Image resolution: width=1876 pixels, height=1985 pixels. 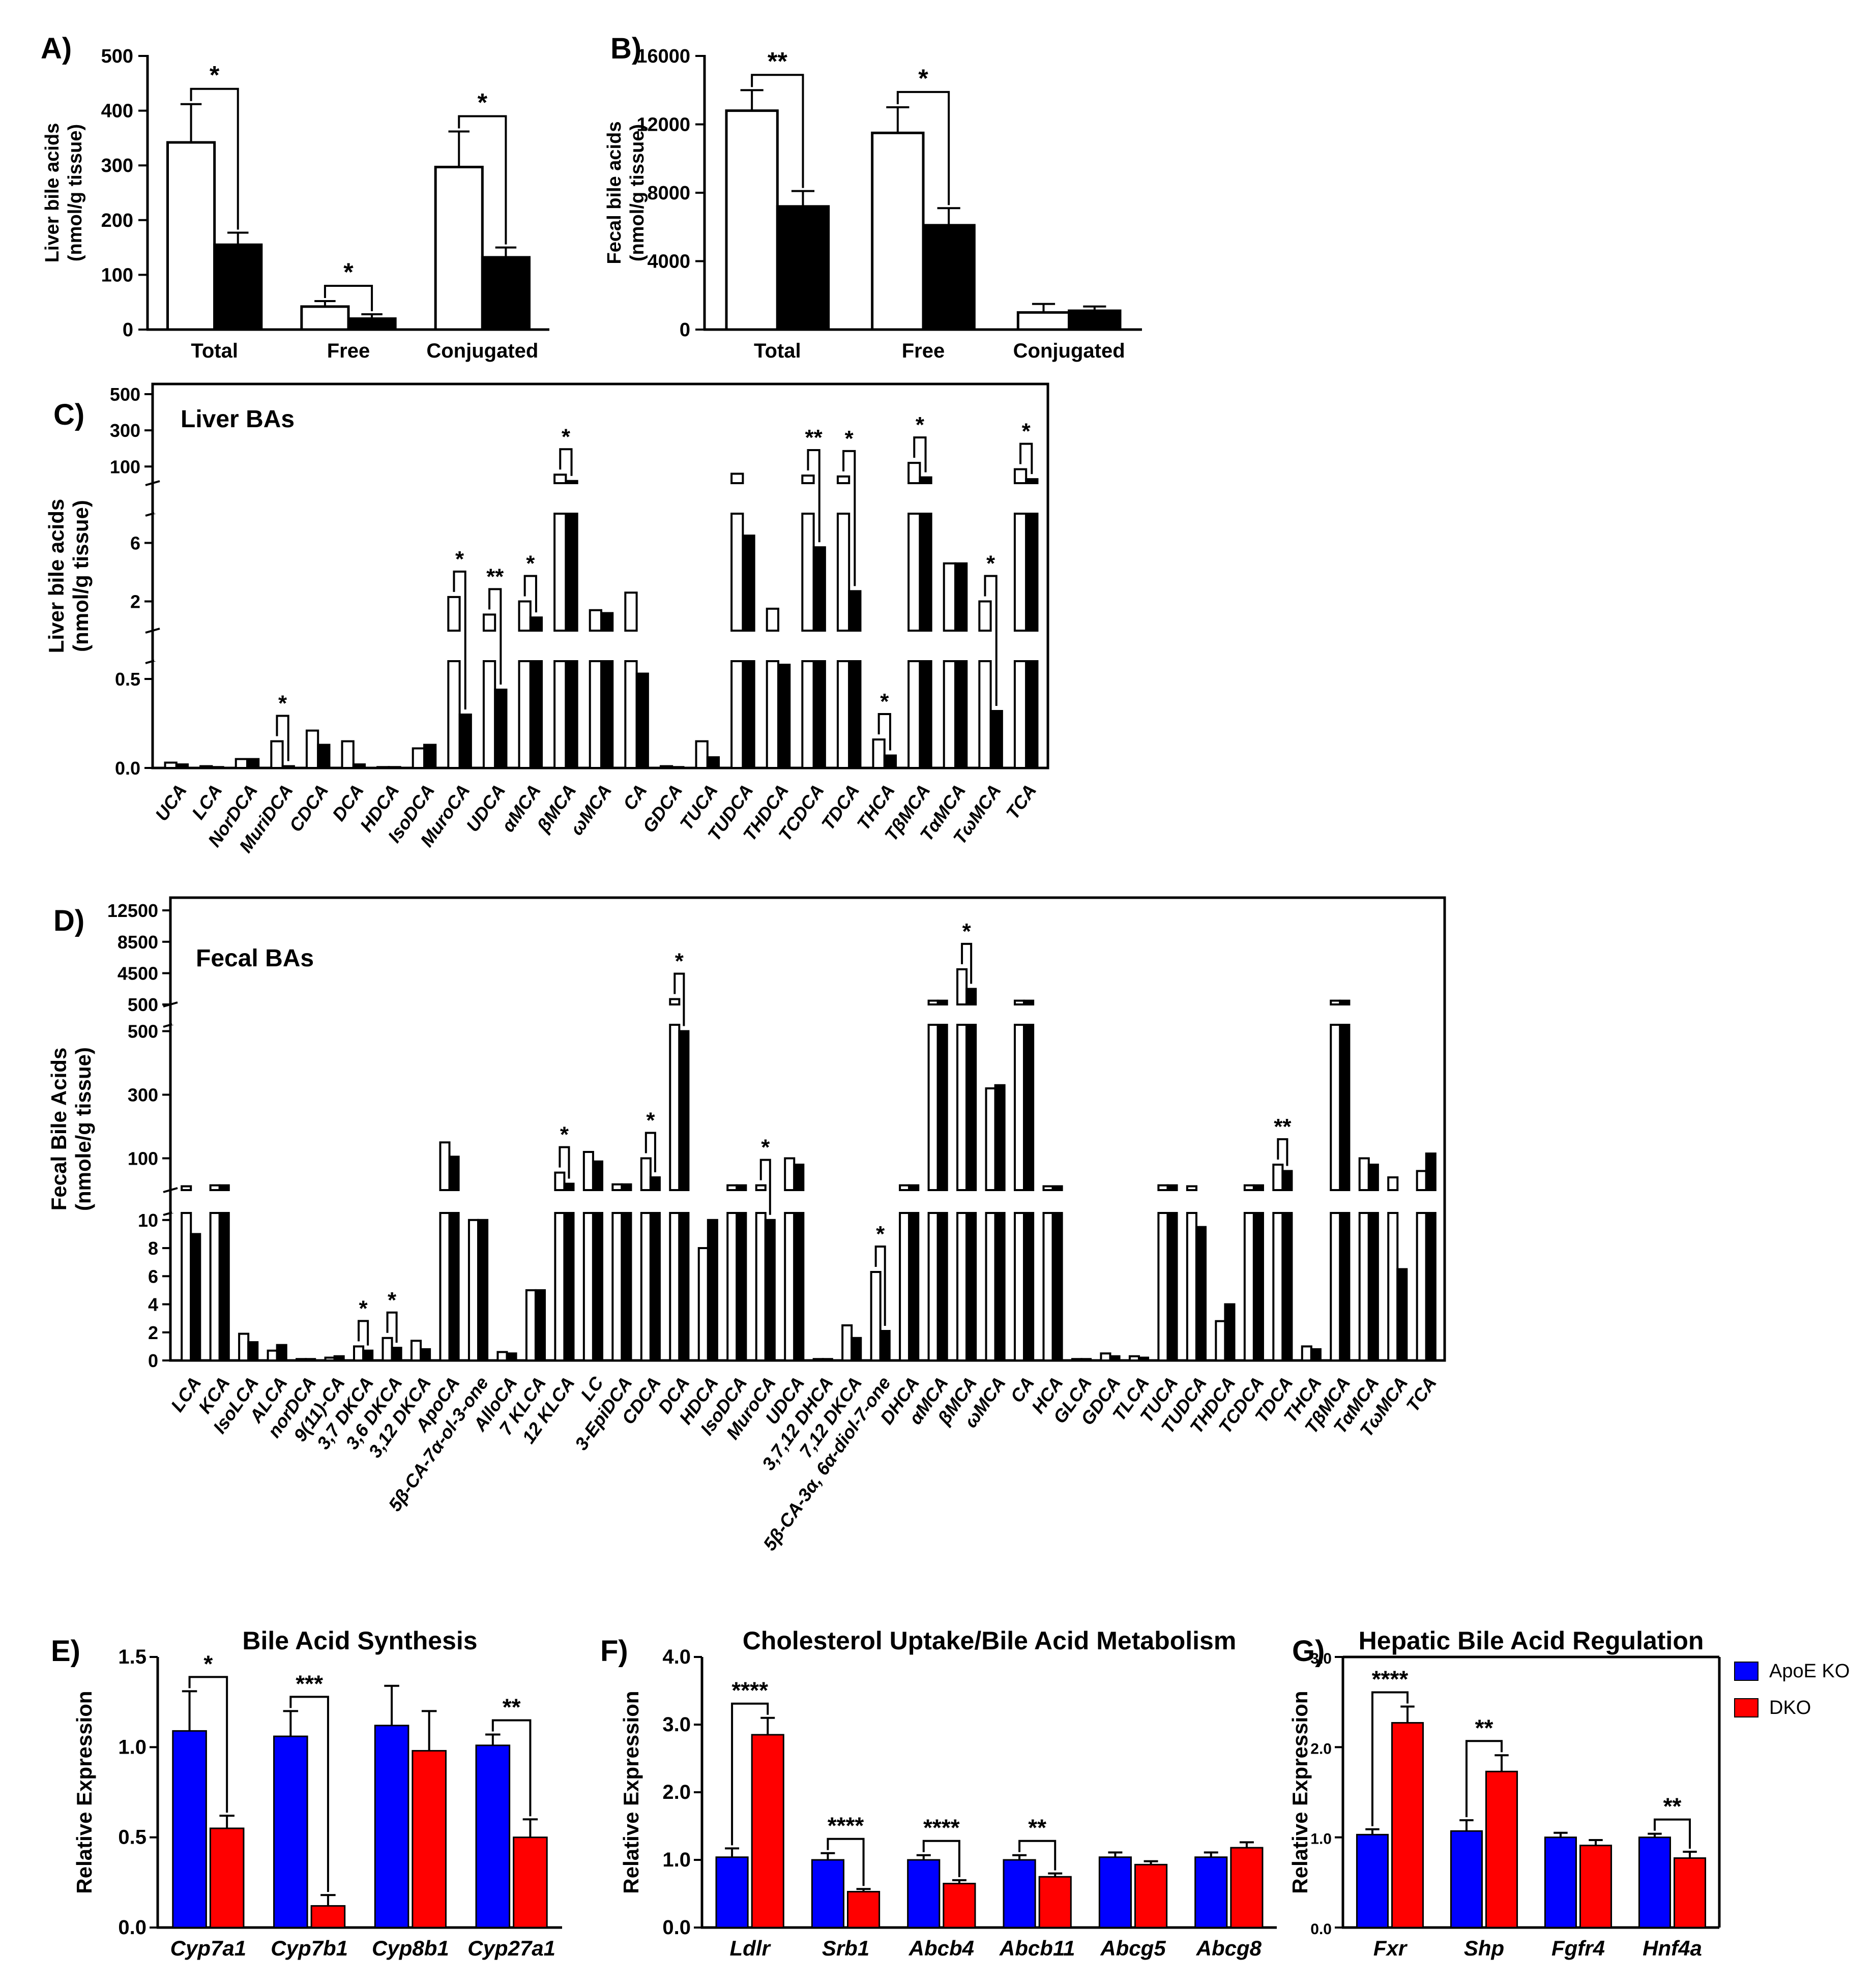 I want to click on y-tick-label: 100, so click(x=117, y=275).